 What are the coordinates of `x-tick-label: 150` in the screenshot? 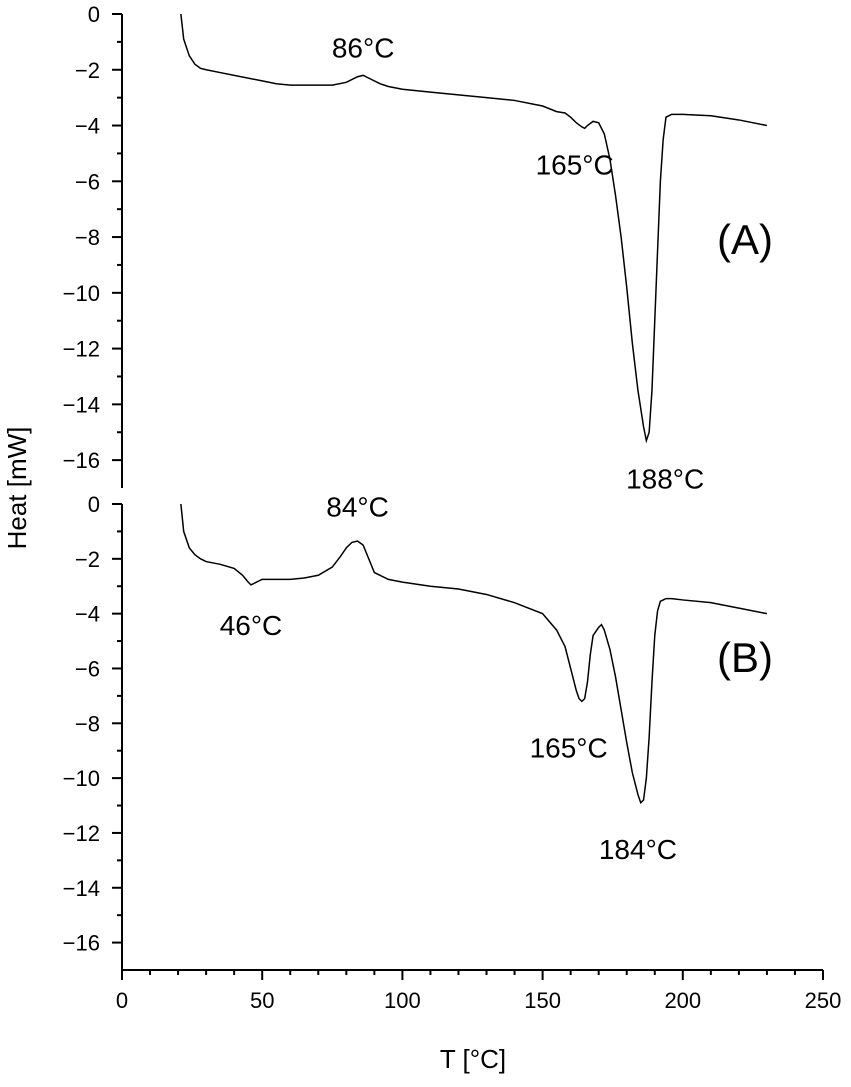 It's located at (542, 1000).